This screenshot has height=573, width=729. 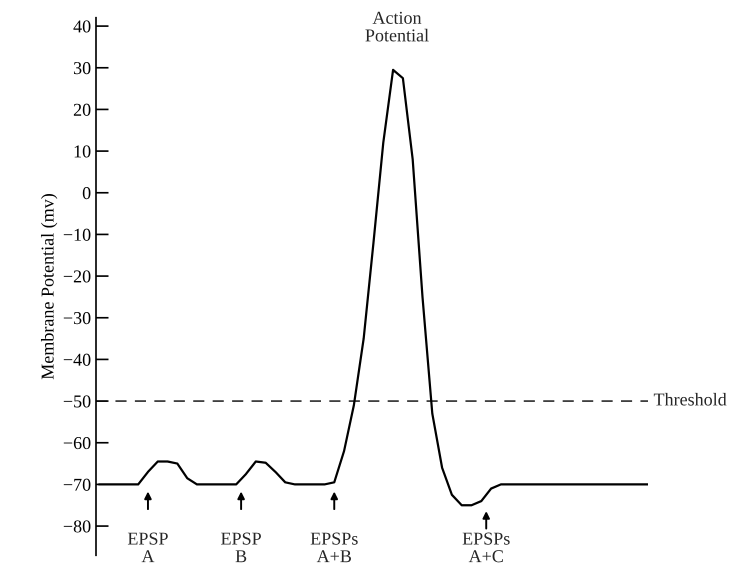 I want to click on annotation: EPSPs A+C, so click(x=486, y=547).